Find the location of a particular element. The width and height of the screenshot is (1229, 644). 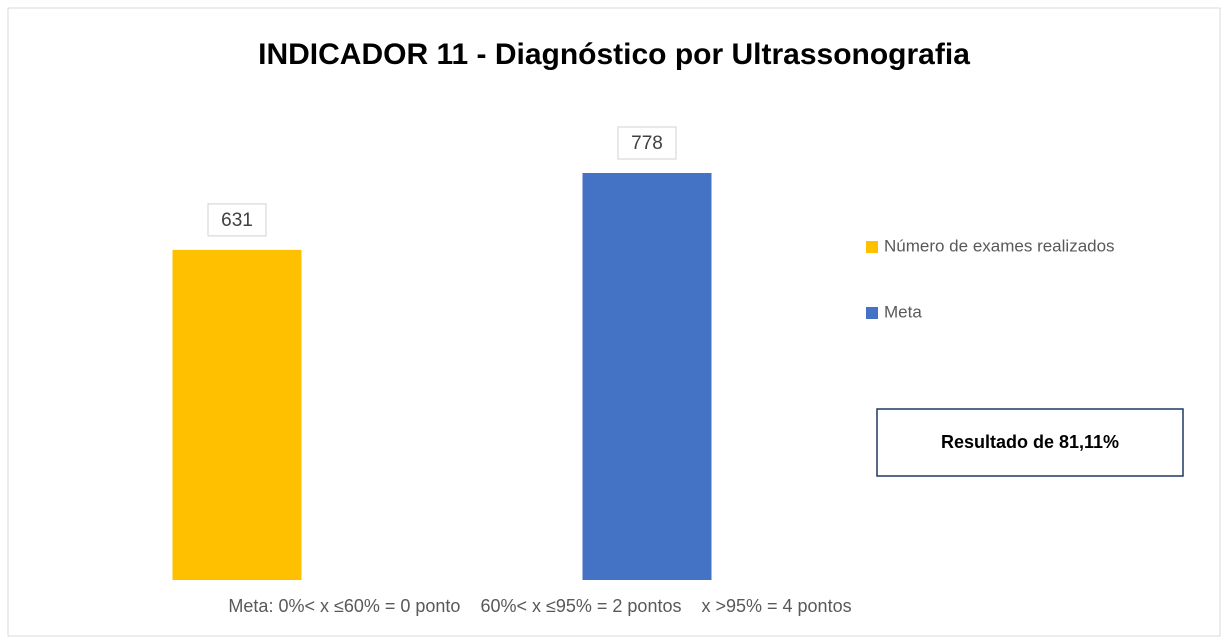

legend-label: Meta is located at coordinates (903, 311).